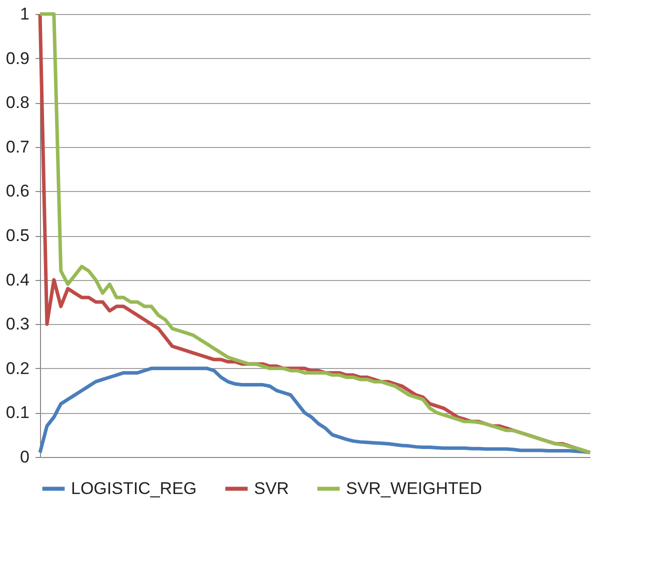 Image resolution: width=657 pixels, height=573 pixels. Describe the element at coordinates (271, 488) in the screenshot. I see `legend-label: SVR` at that location.